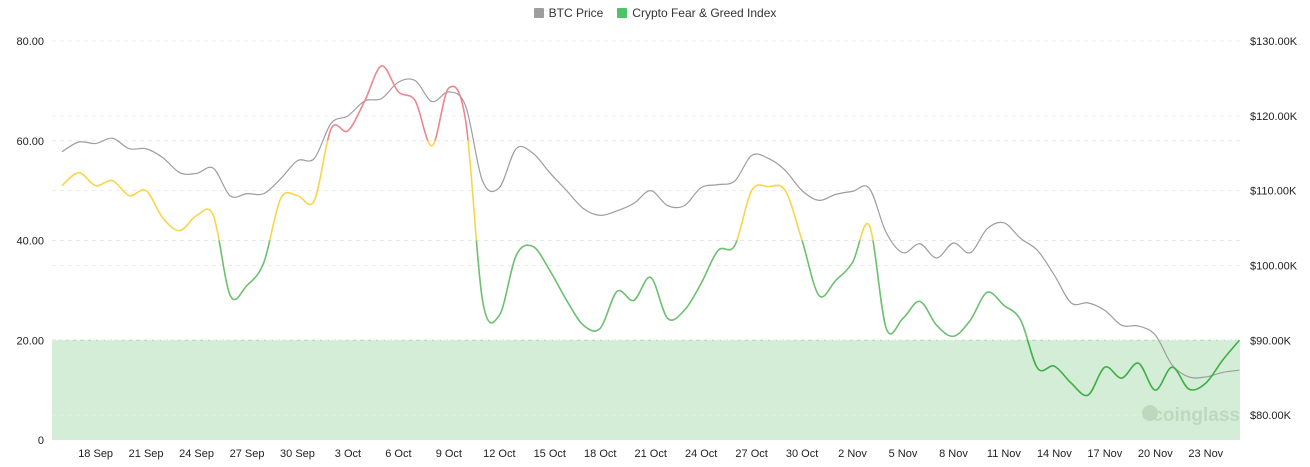  I want to click on y-left-tick-label: 60.00, so click(30, 142).